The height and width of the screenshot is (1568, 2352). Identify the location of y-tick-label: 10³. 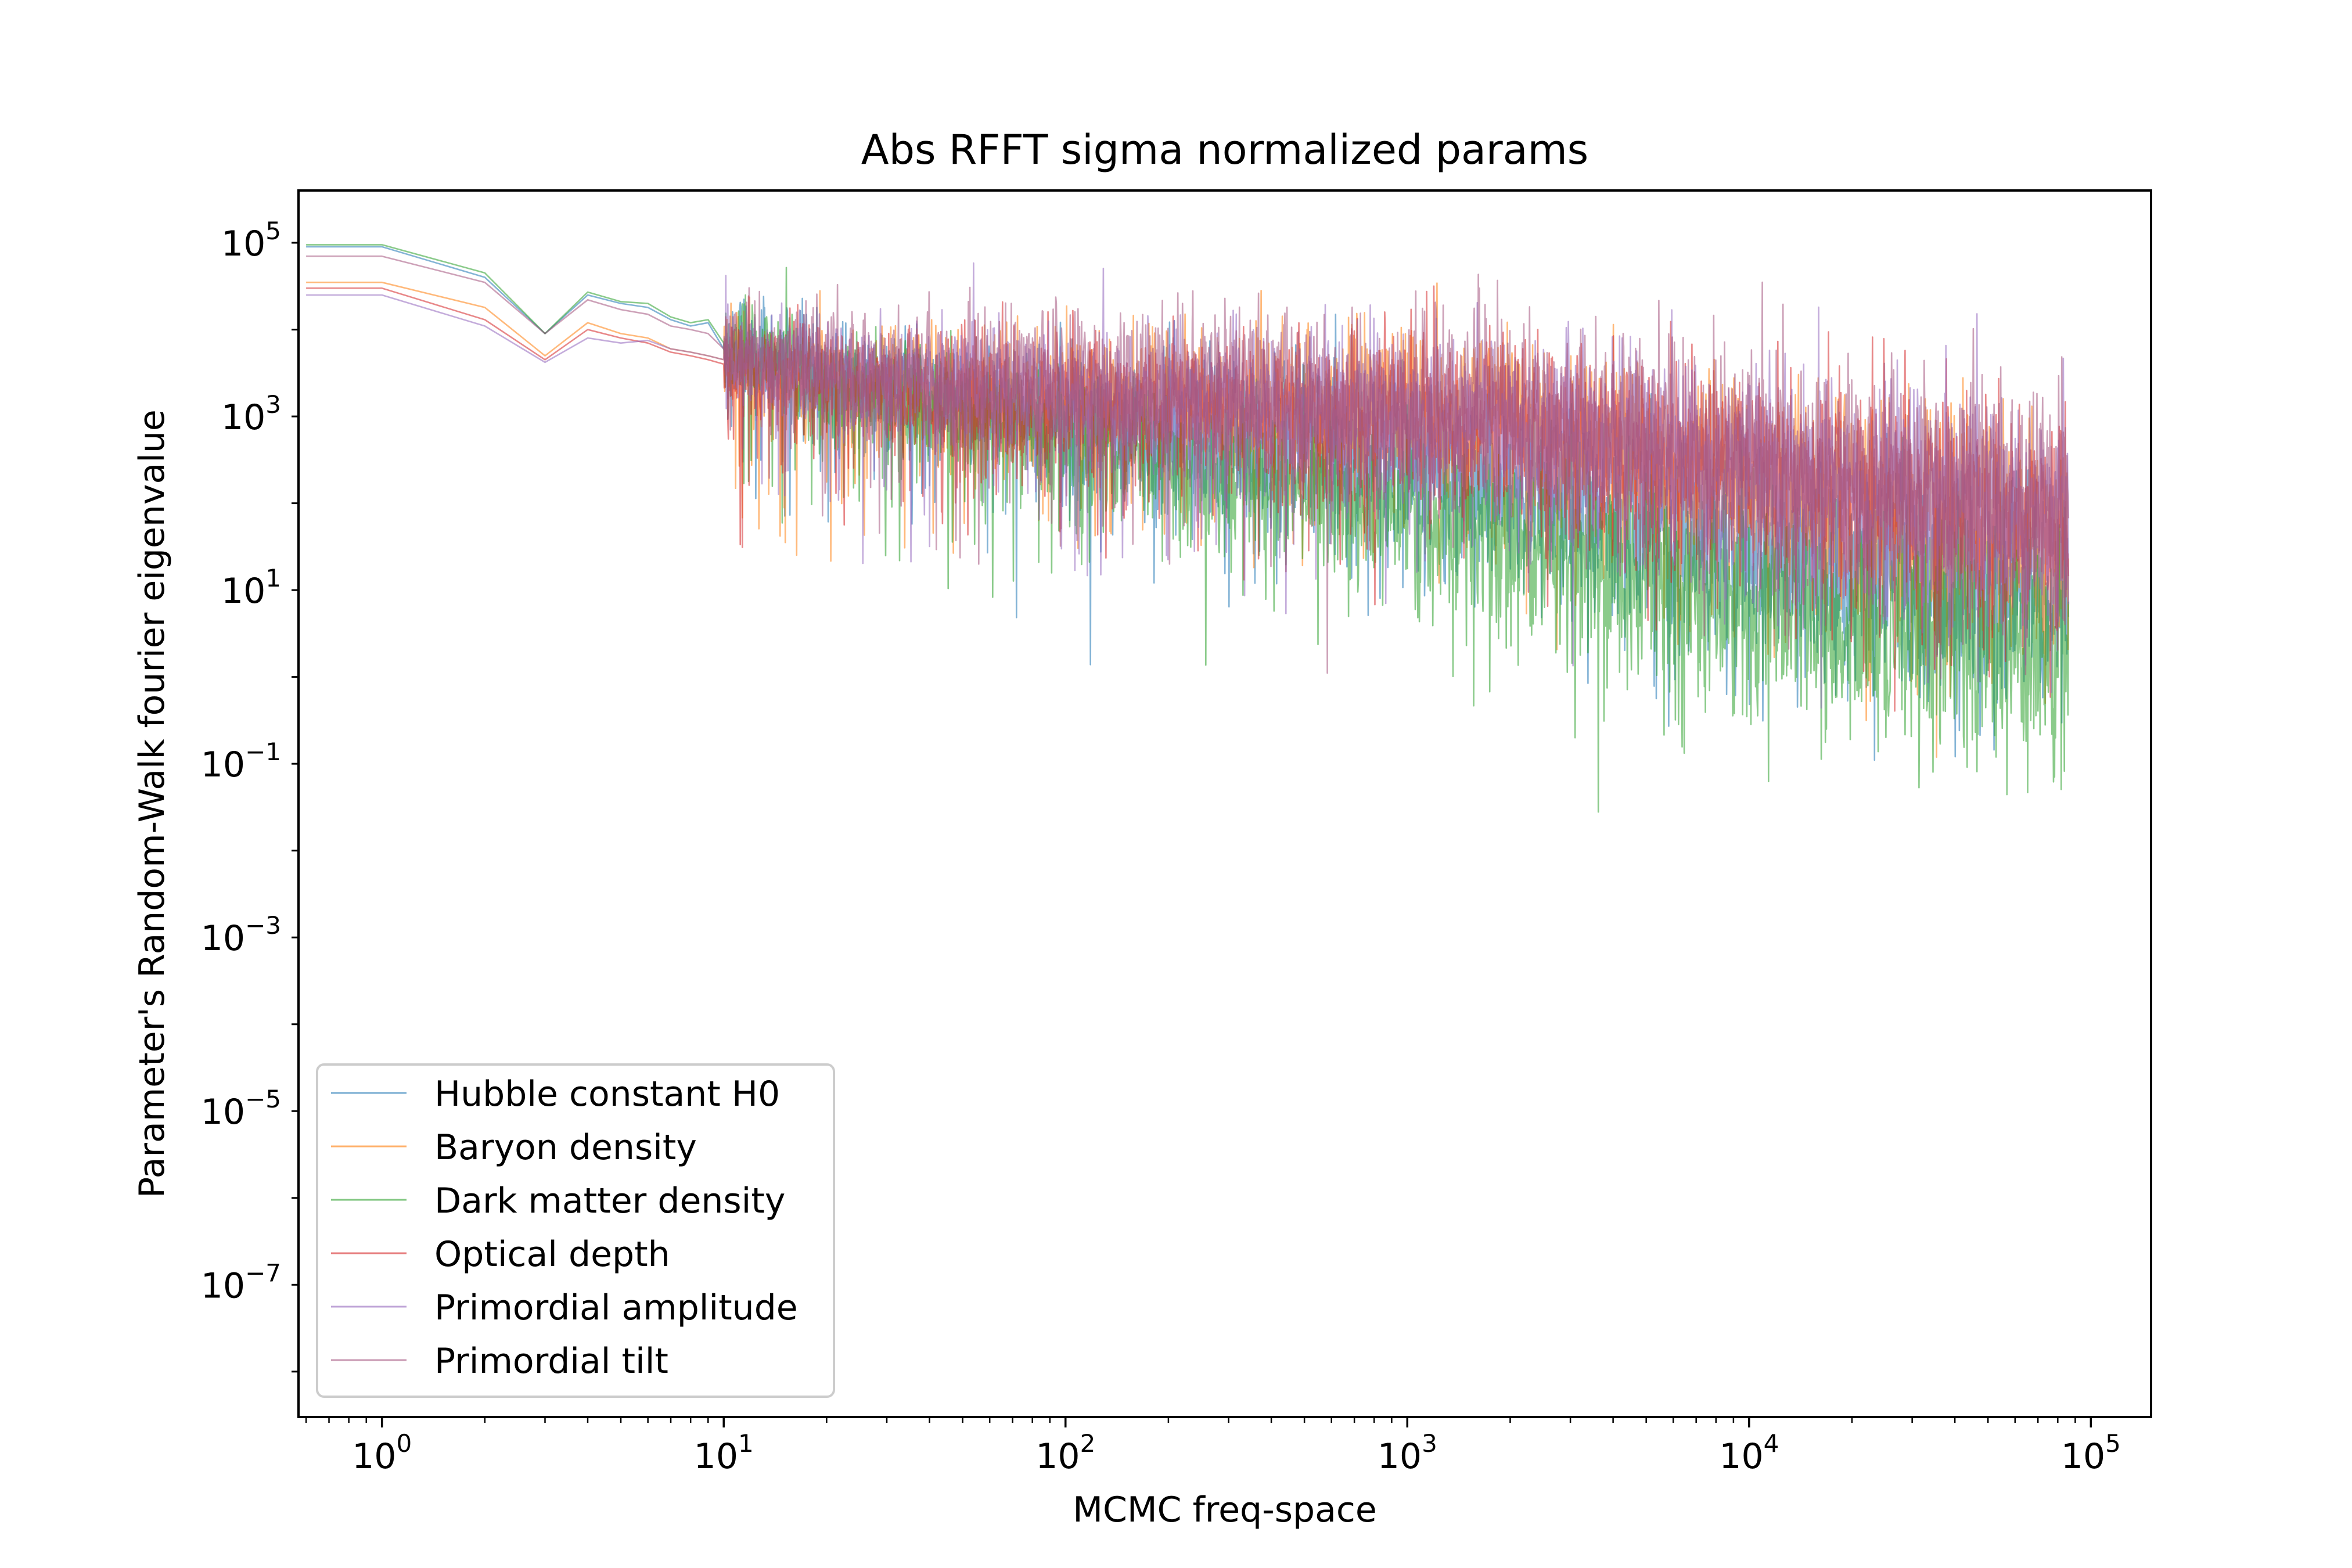
(251, 414).